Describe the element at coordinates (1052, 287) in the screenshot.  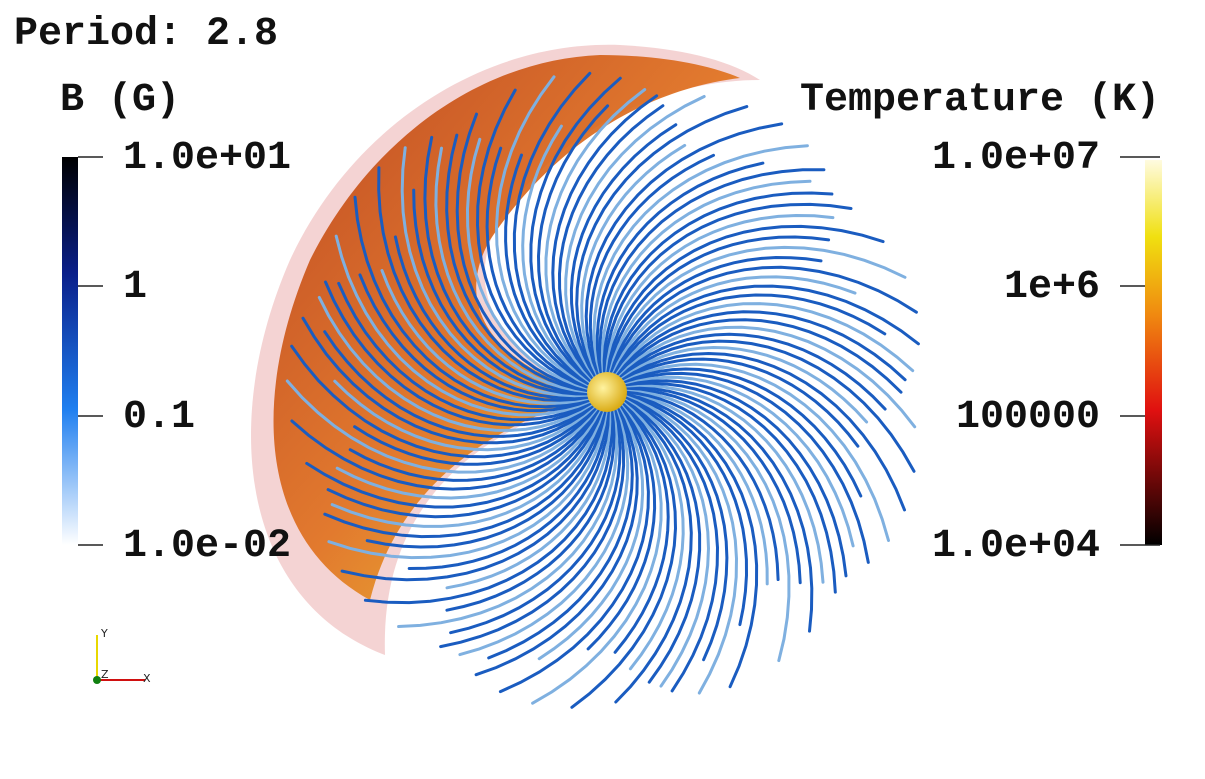
I see `colorbar-label: 1e+6` at that location.